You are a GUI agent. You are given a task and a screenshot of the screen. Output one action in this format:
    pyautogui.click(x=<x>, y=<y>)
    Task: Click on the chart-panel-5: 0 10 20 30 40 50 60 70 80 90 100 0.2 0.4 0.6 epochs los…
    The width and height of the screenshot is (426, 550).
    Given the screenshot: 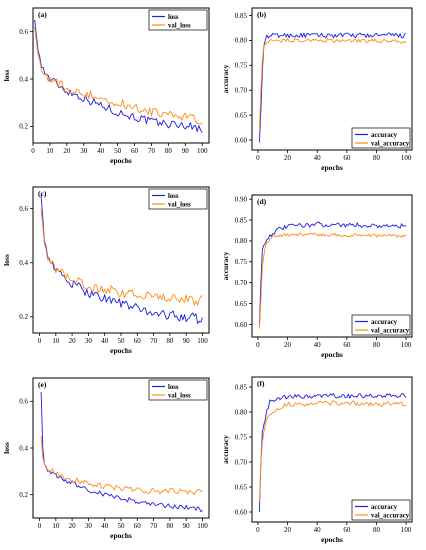 What is the action you would take?
    pyautogui.click(x=106, y=458)
    